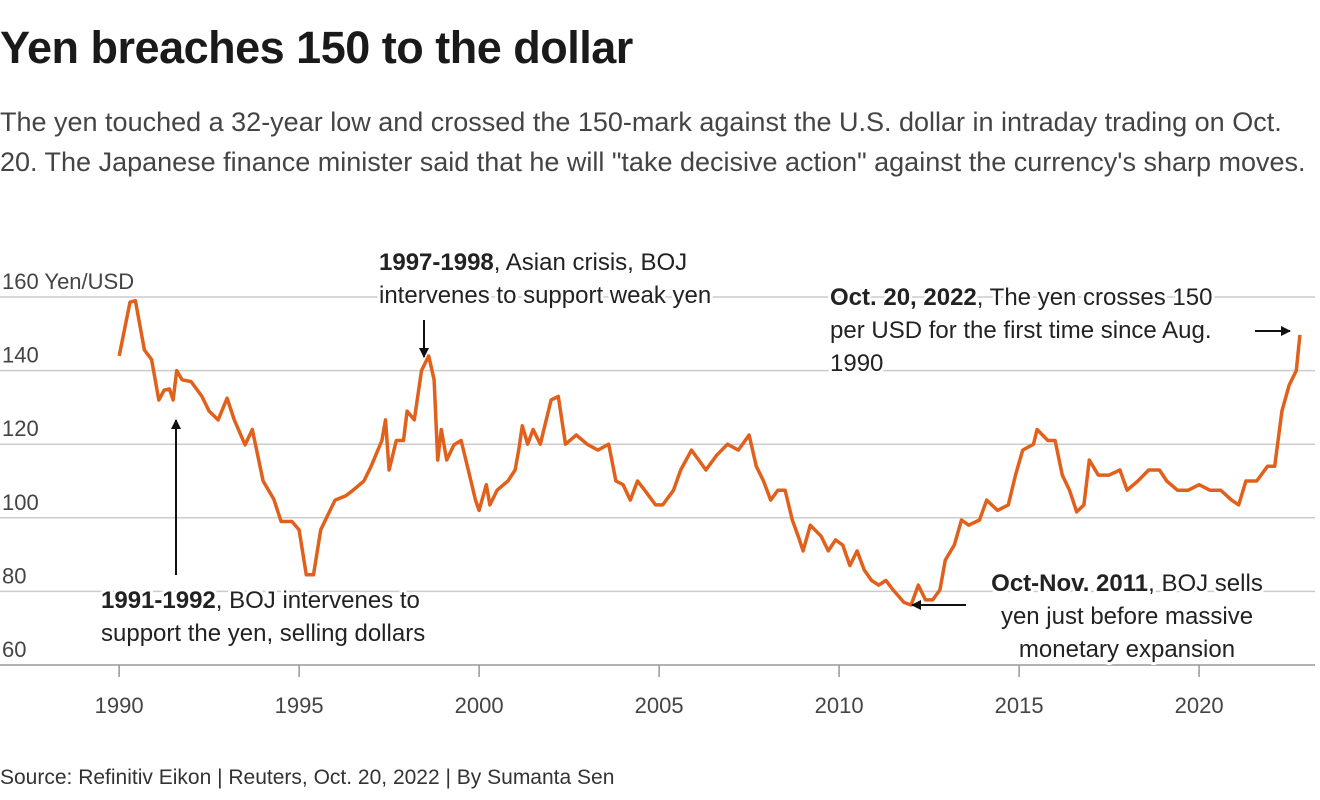 This screenshot has height=800, width=1320. What do you see at coordinates (590, 262) in the screenshot?
I see `annotation-text: , Asian crisis, BOJ` at bounding box center [590, 262].